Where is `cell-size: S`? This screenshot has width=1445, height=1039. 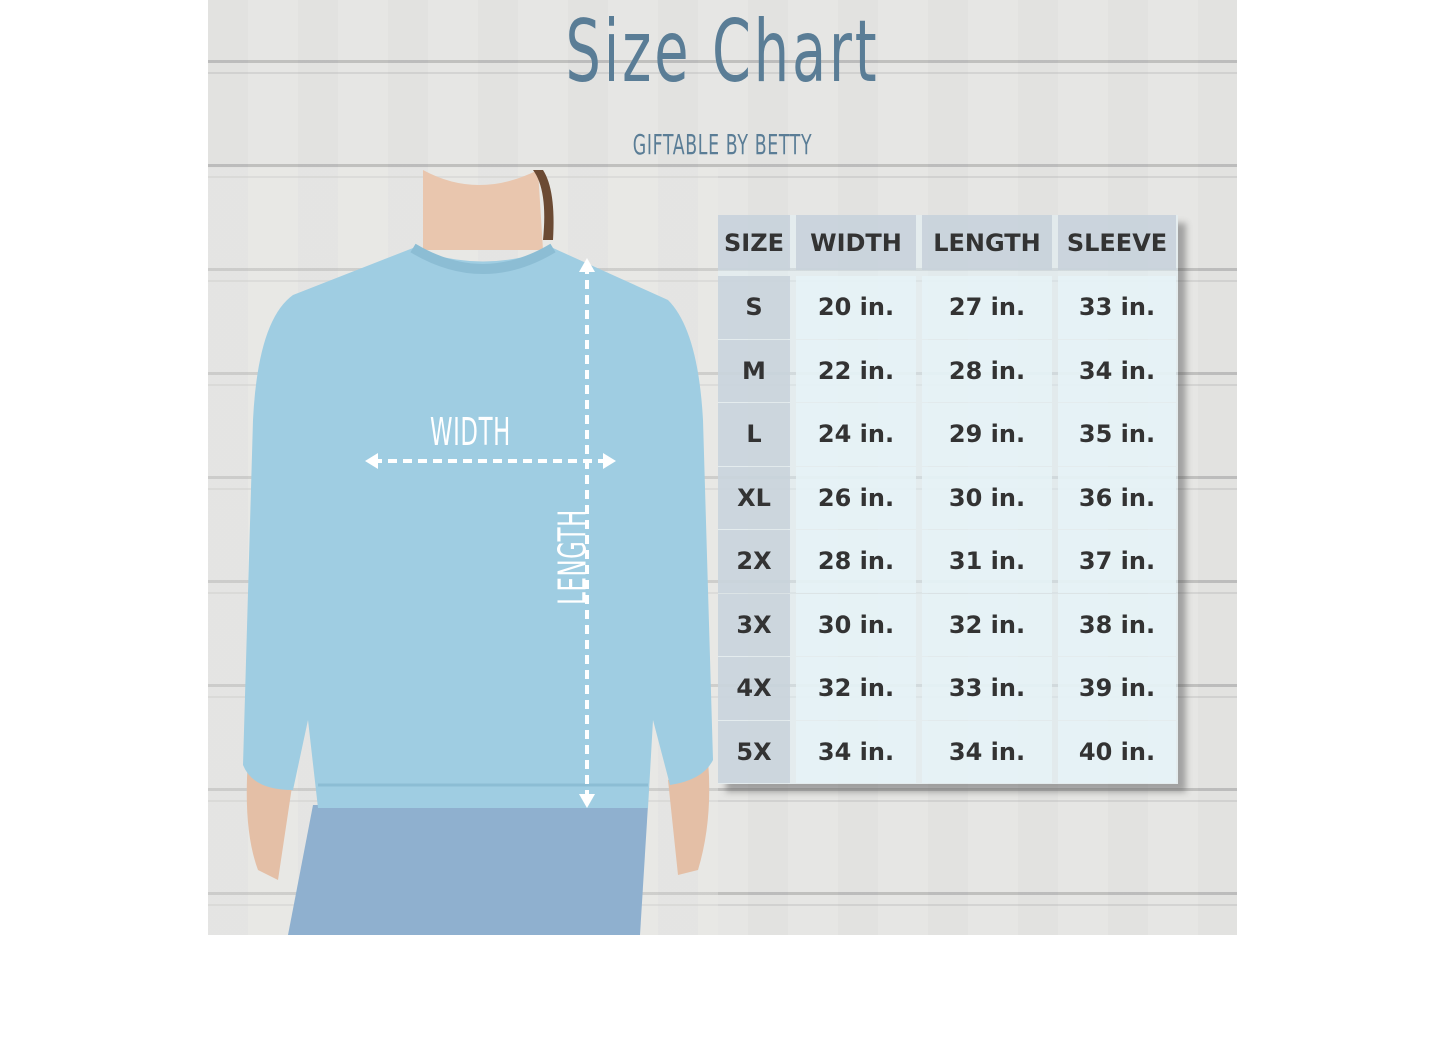 cell-size: S is located at coordinates (754, 307).